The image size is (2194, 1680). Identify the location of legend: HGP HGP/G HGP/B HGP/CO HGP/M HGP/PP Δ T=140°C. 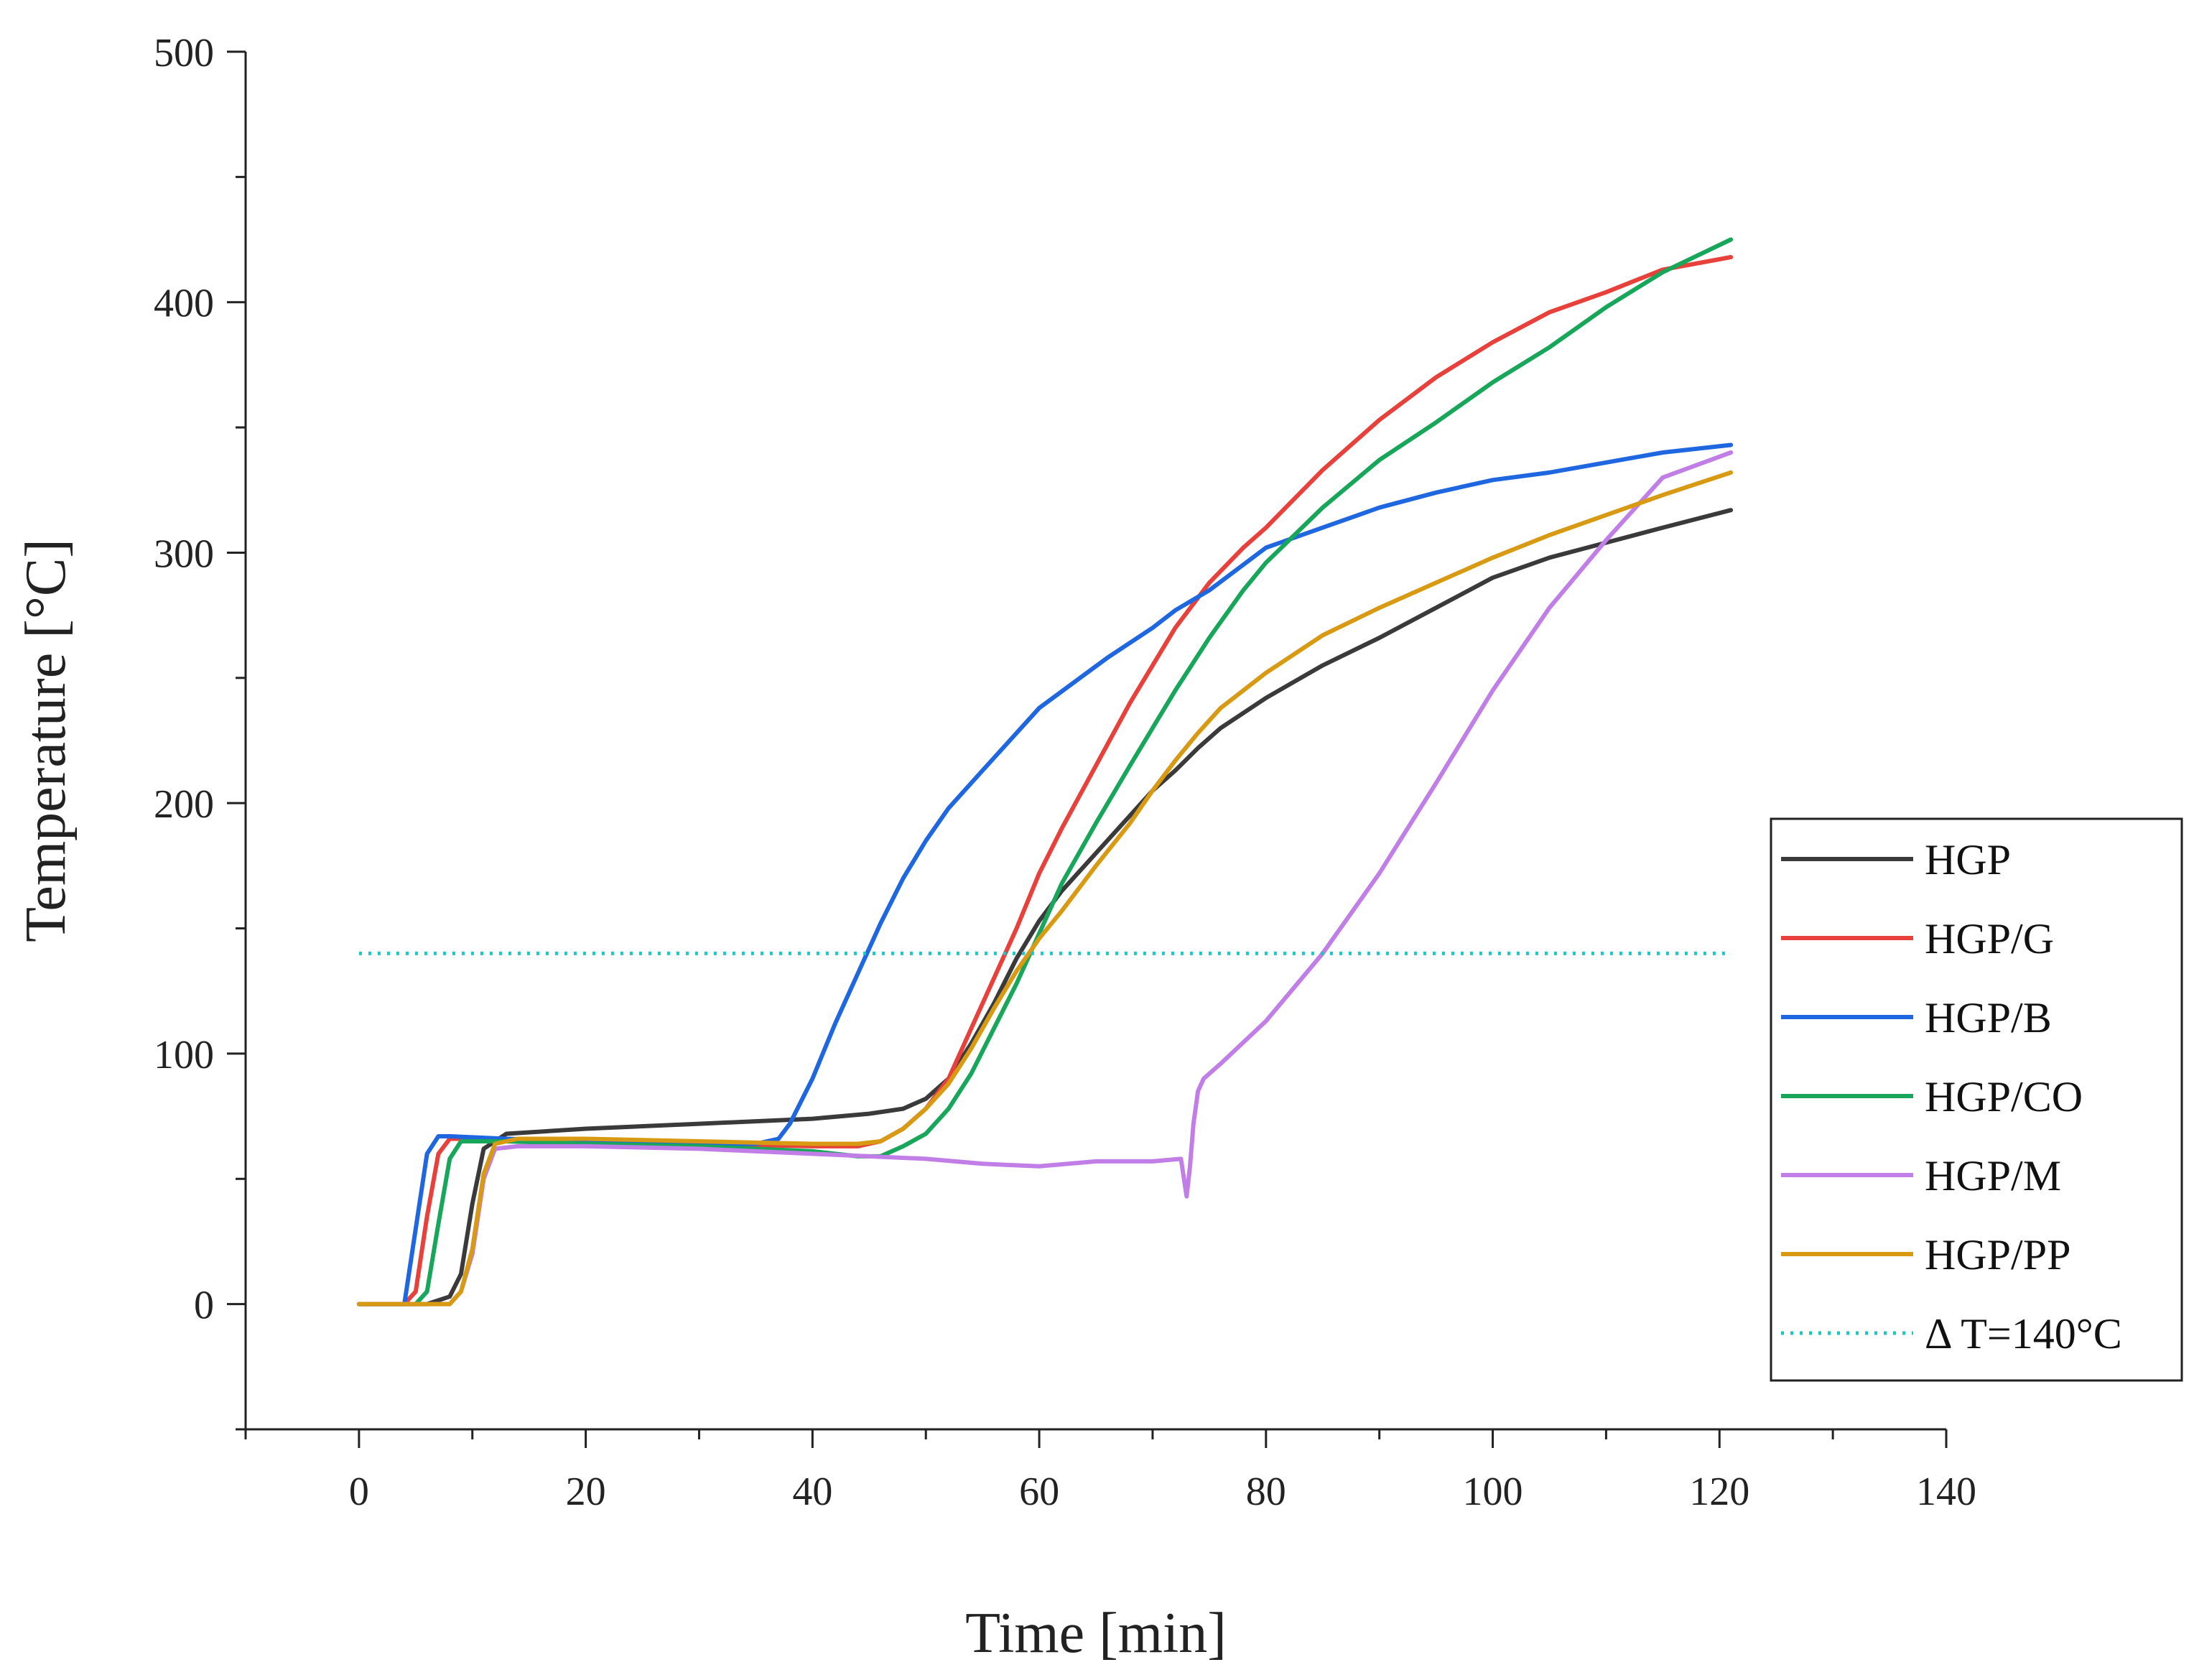
(1976, 1099).